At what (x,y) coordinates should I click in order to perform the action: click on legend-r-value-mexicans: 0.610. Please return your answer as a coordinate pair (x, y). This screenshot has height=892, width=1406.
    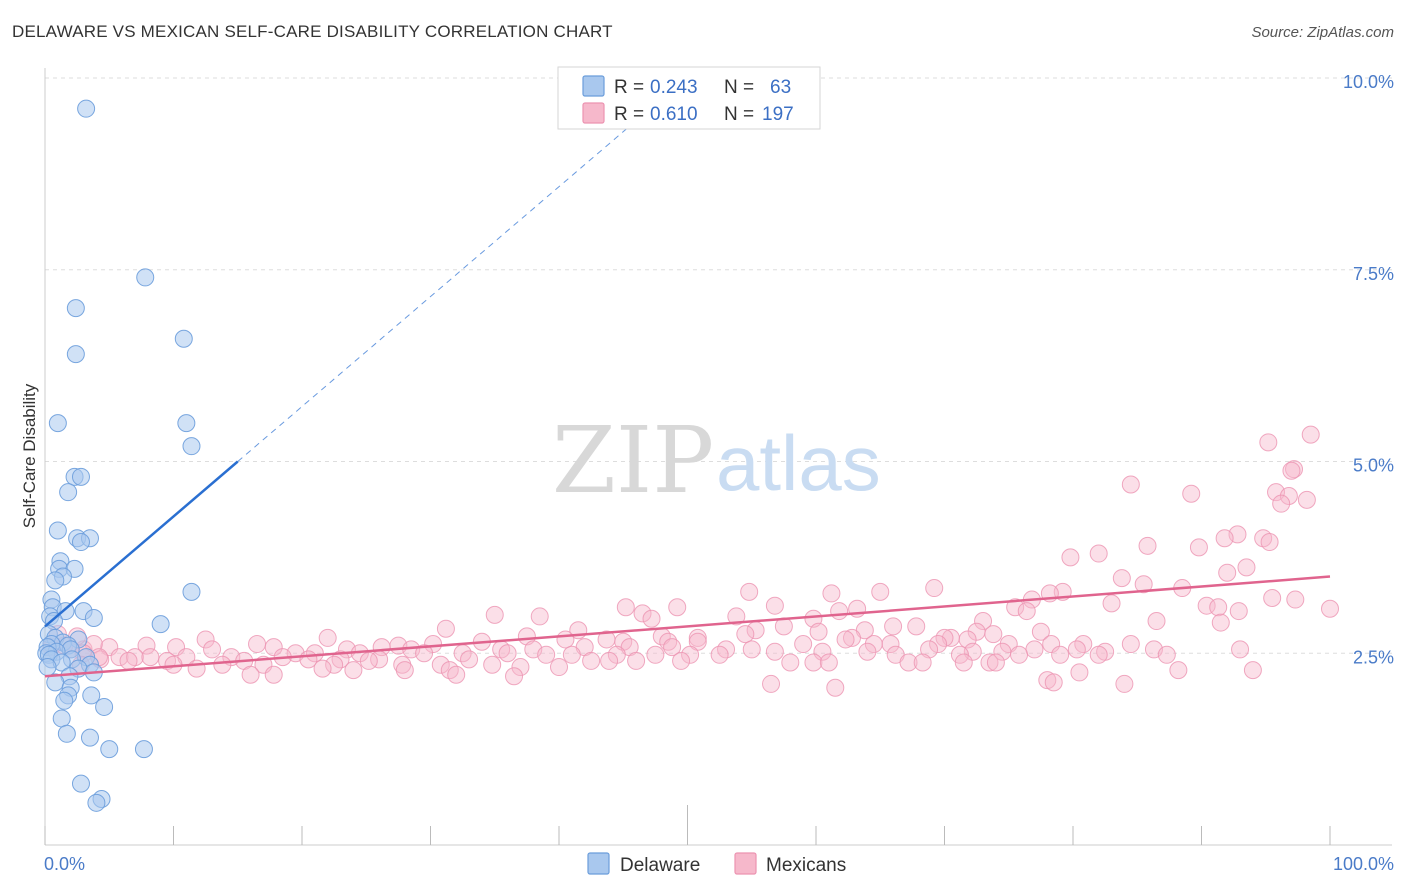
    Looking at the image, I should click on (674, 114).